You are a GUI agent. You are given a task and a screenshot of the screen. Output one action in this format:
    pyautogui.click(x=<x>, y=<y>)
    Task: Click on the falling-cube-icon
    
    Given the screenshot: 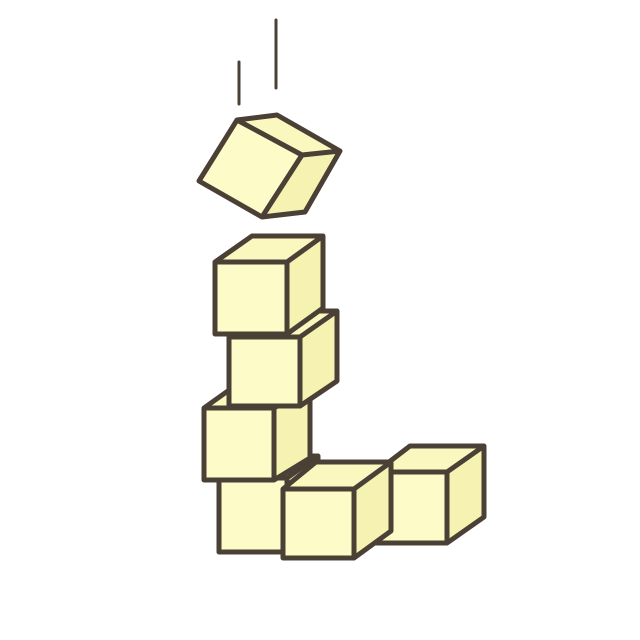 What is the action you would take?
    pyautogui.click(x=269, y=166)
    